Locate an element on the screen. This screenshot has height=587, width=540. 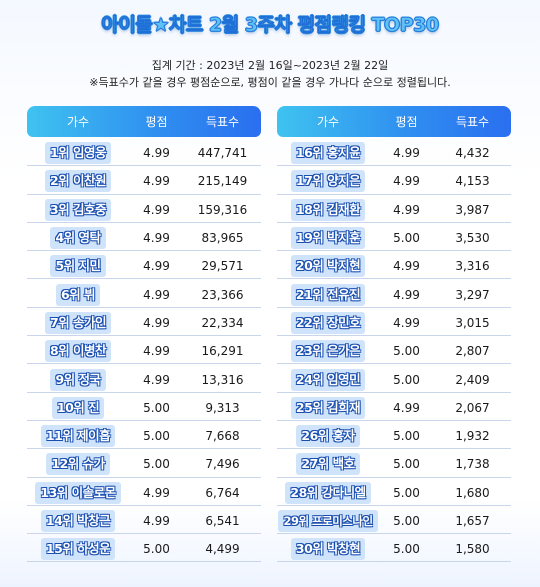
singer-name: 8위 이병찬 is located at coordinates (78, 351).